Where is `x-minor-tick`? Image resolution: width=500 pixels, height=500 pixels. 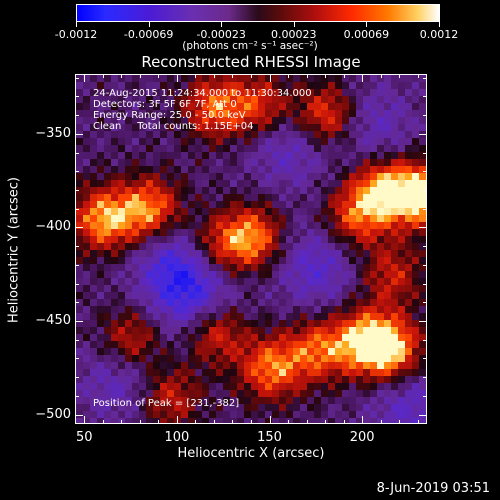 x-minor-tick is located at coordinates (400, 422).